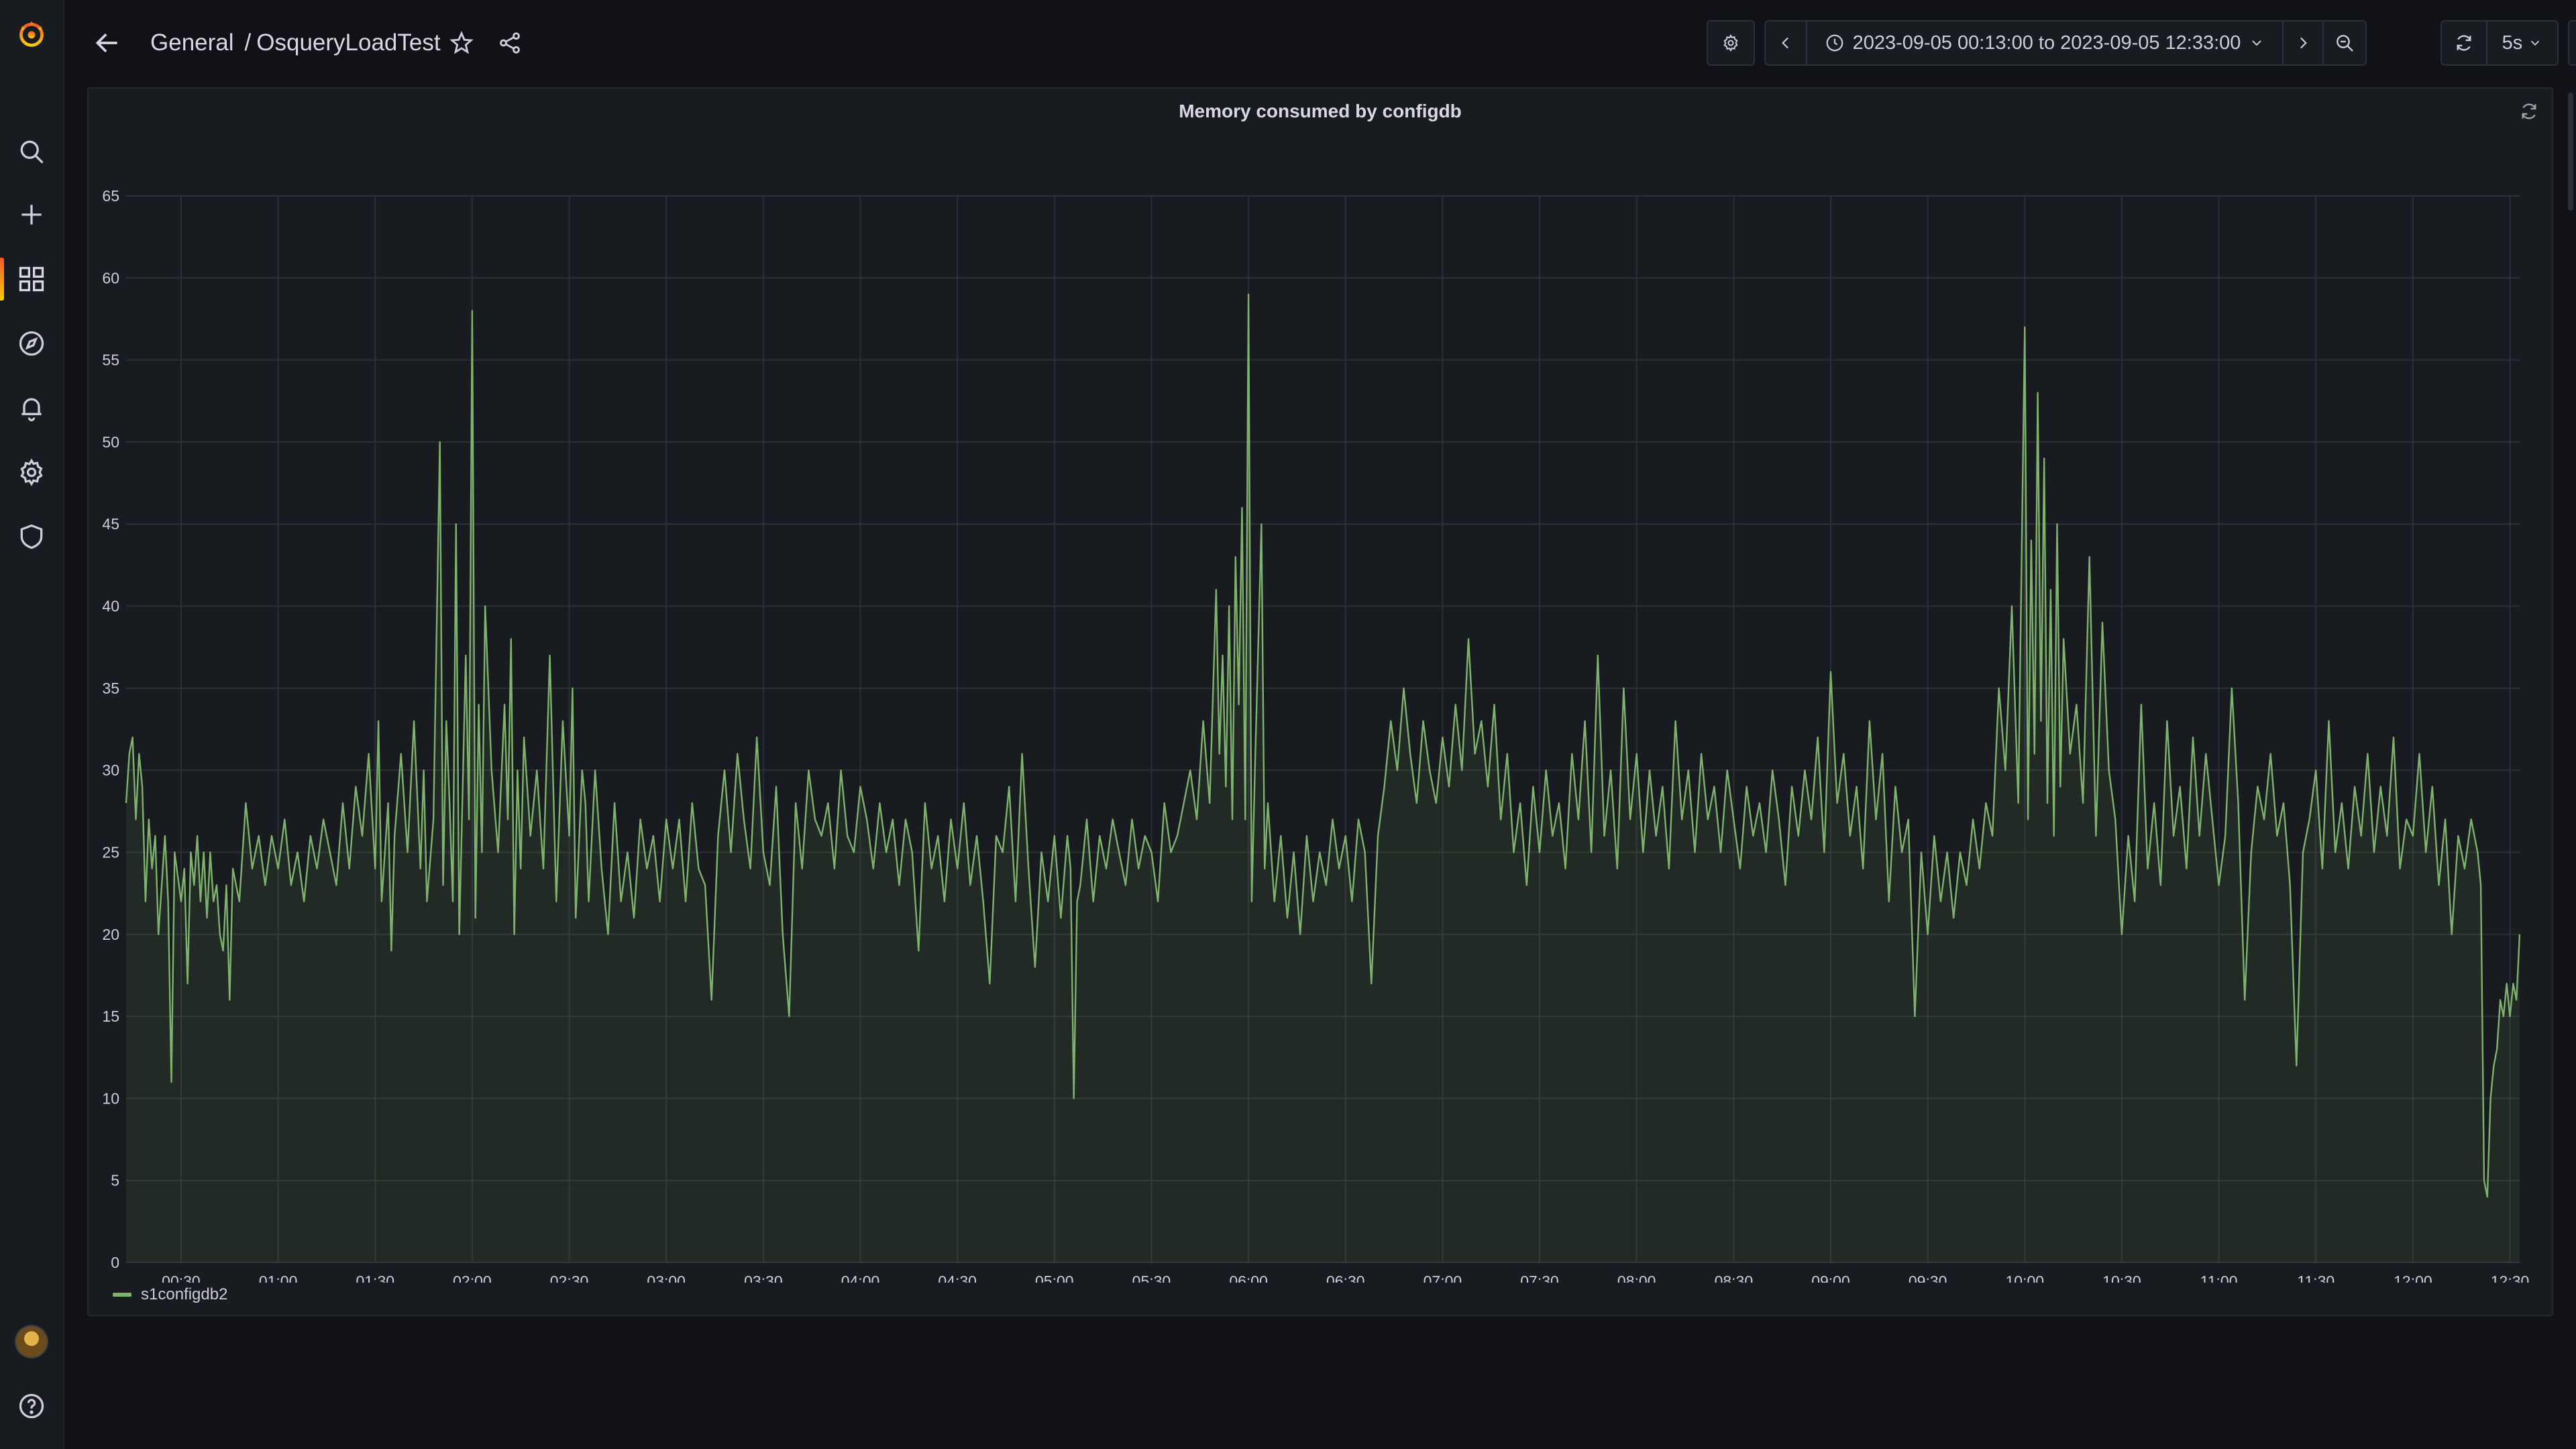 This screenshot has width=2576, height=1449. I want to click on share-button, so click(510, 43).